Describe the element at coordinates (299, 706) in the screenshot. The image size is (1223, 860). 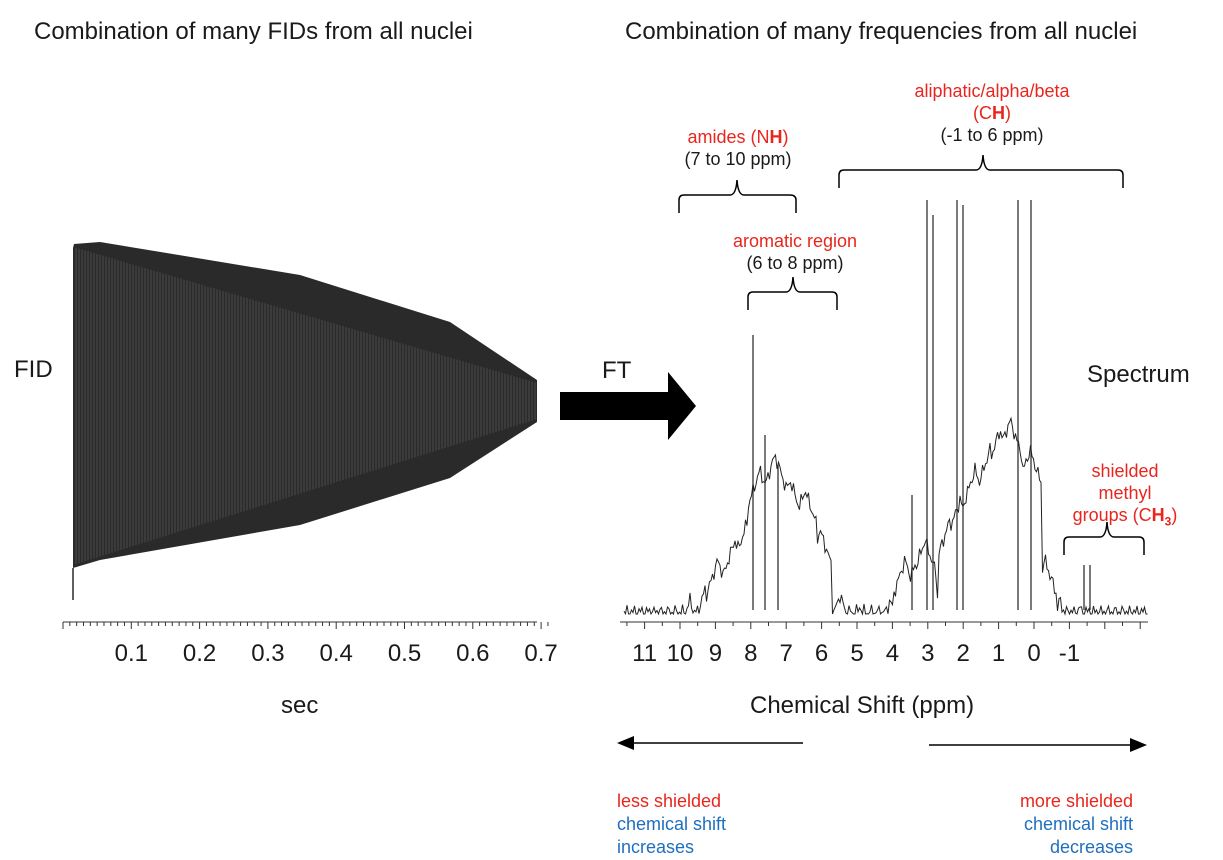
I see `fid-axis-label: sec` at that location.